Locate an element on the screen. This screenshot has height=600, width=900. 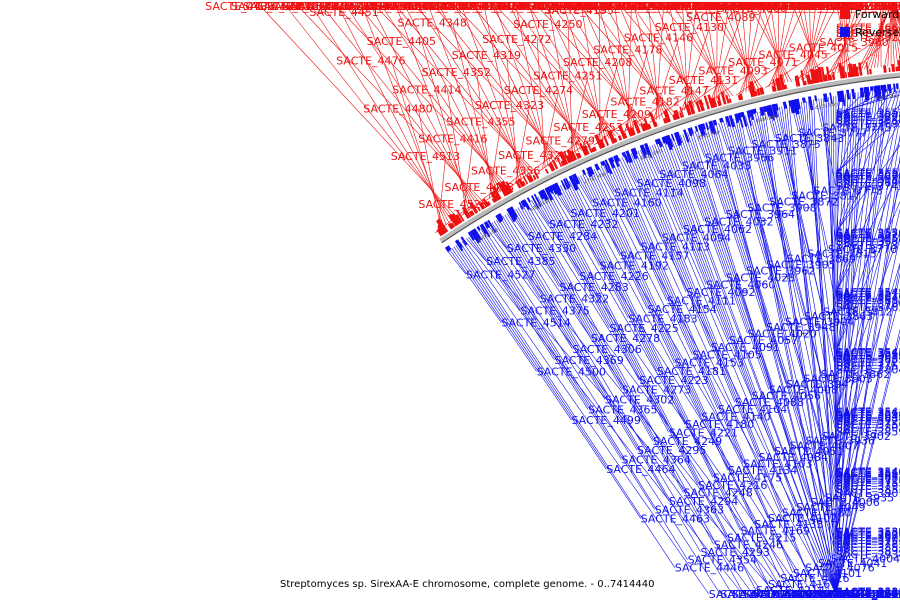
gene-label: SACTE_4278 is located at coordinates (625, 338).